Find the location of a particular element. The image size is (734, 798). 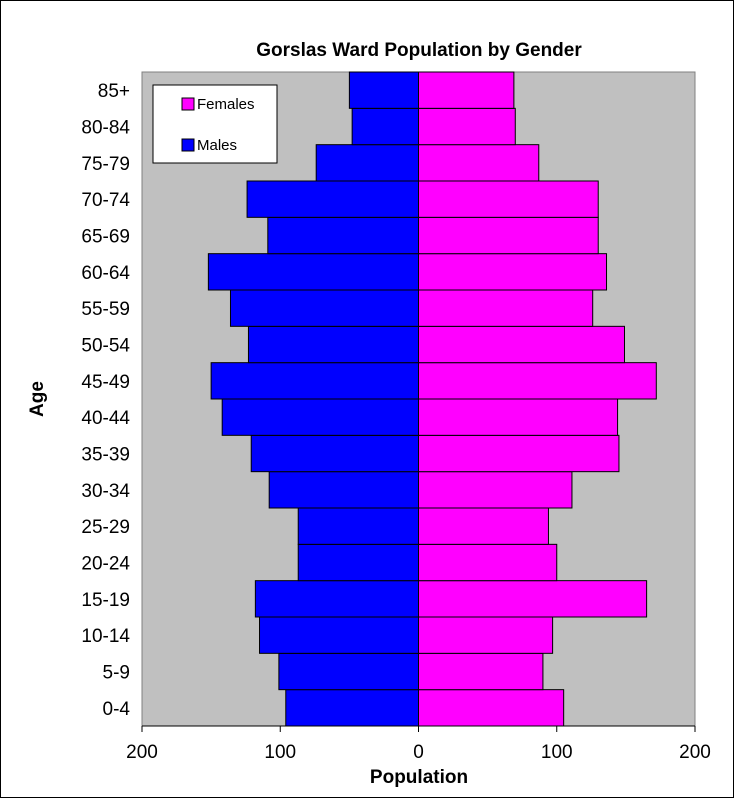

y-tick-label: 75-79 is located at coordinates (105, 164).